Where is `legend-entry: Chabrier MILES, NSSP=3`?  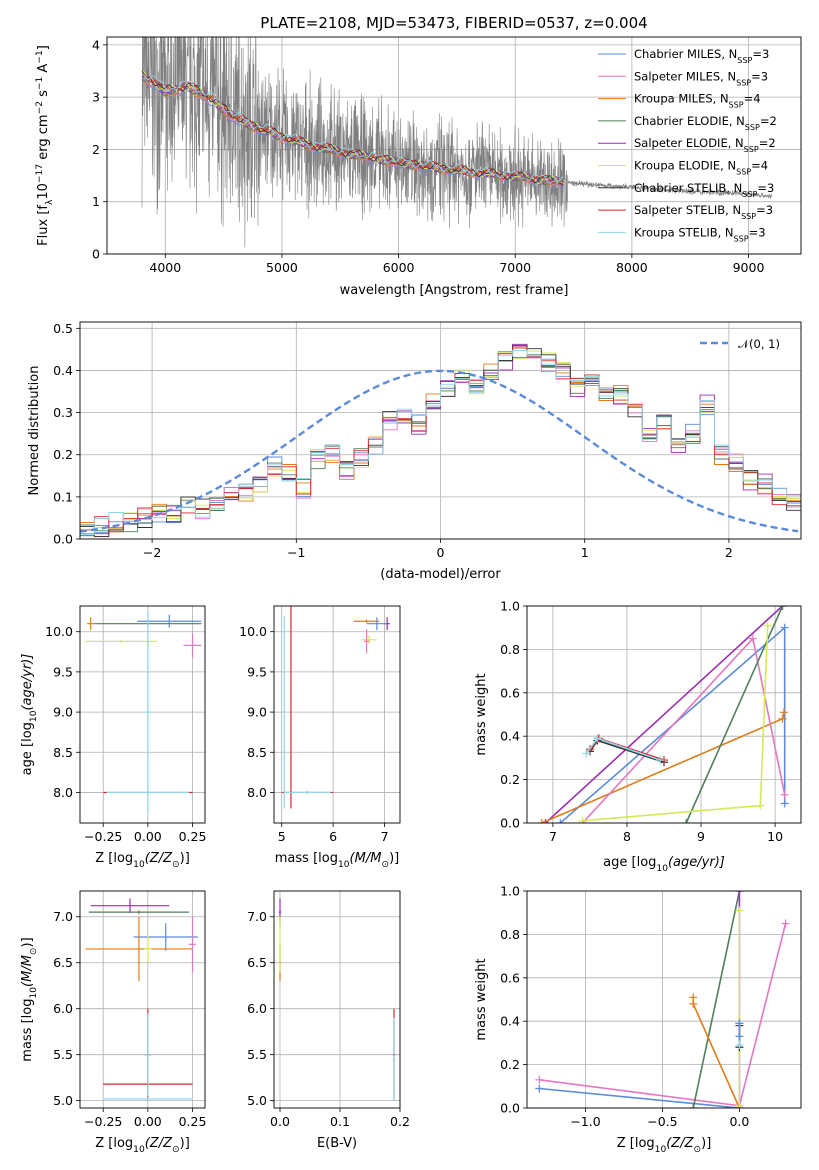
legend-entry: Chabrier MILES, NSSP=3 is located at coordinates (701, 56).